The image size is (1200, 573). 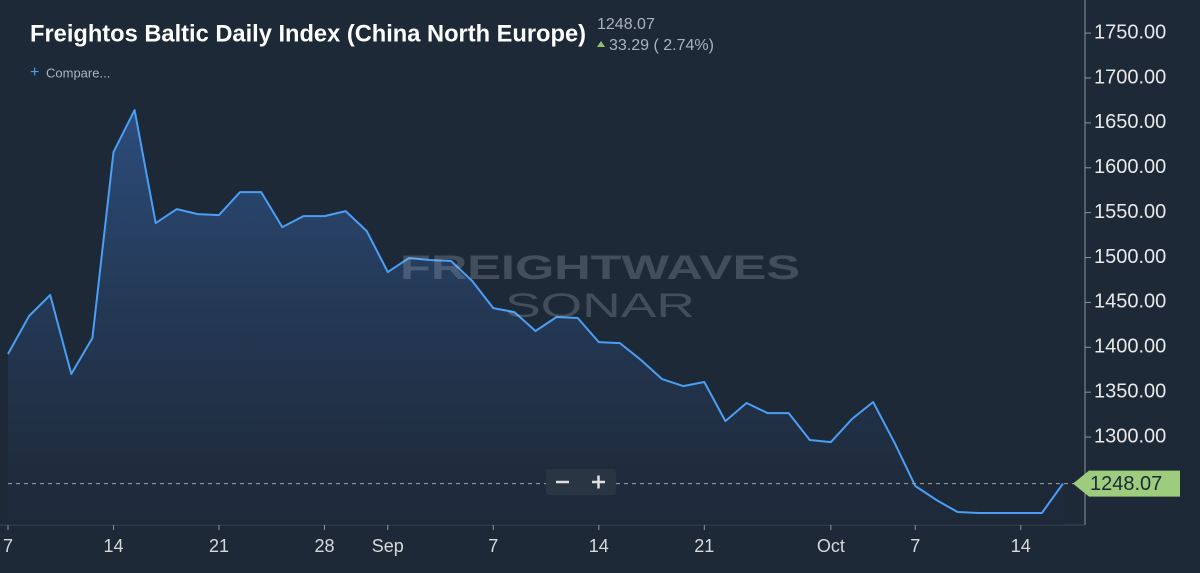 I want to click on x-tick-label: 28, so click(x=324, y=546).